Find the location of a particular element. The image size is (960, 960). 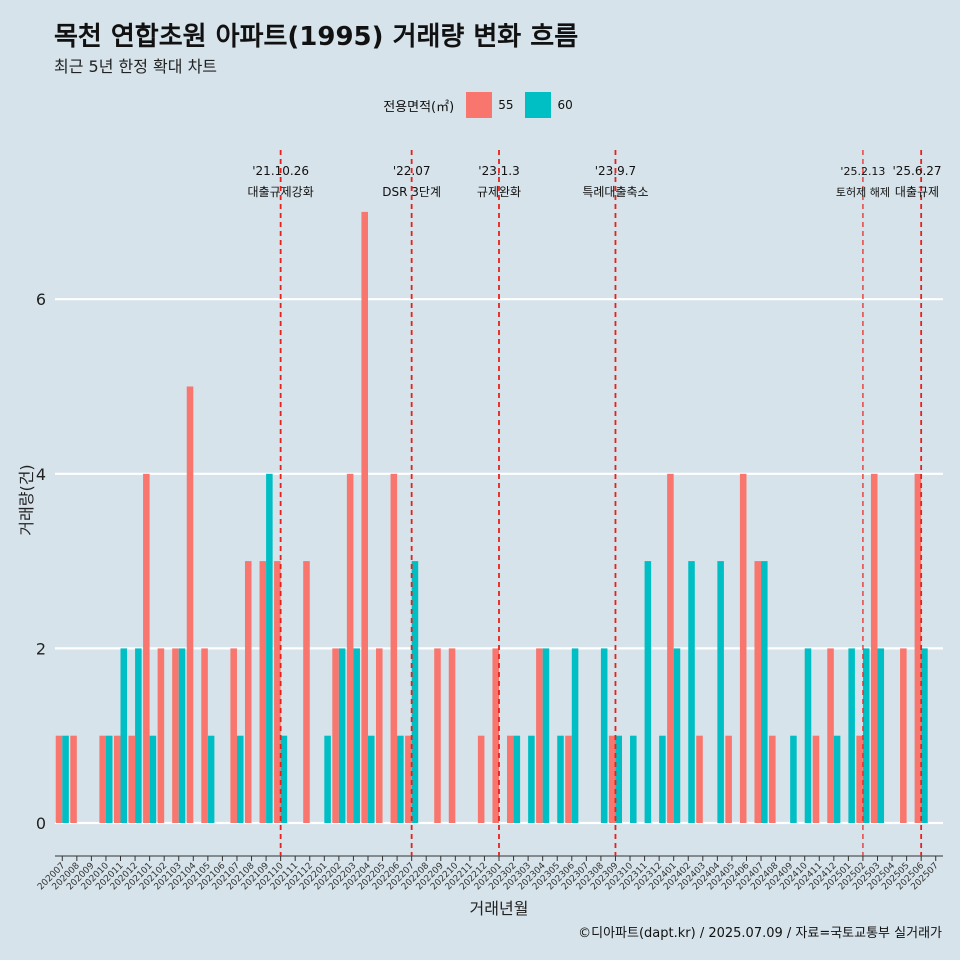

event-label-202301: 규제완화 is located at coordinates (499, 192).